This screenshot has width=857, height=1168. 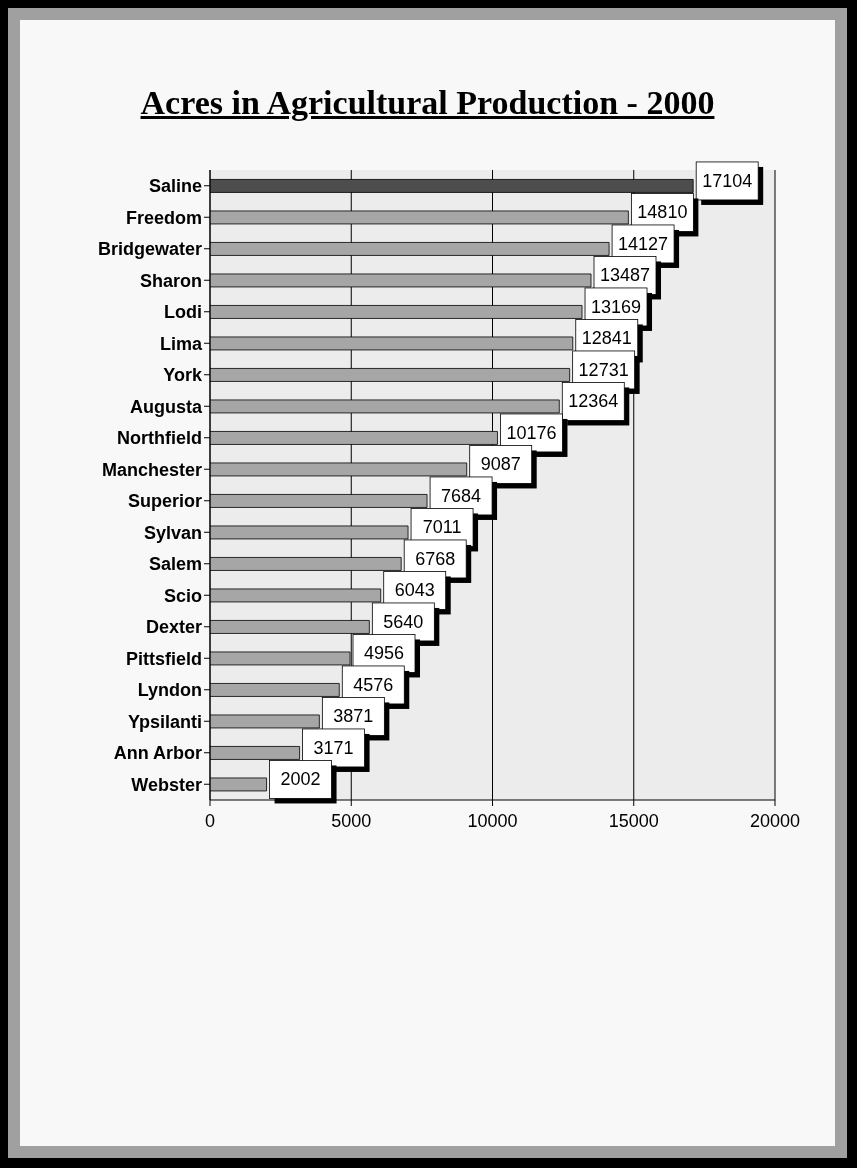 I want to click on y-tick-label: York, so click(x=183, y=375).